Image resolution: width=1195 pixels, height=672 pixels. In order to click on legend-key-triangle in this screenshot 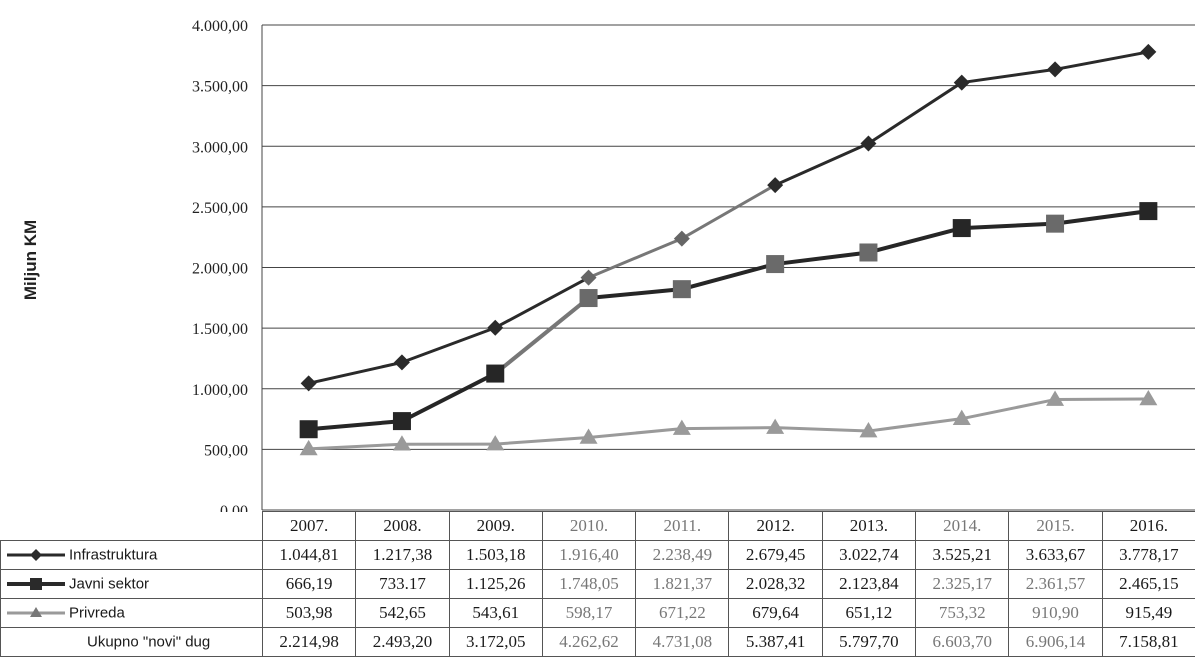, I will do `click(36, 612)`.